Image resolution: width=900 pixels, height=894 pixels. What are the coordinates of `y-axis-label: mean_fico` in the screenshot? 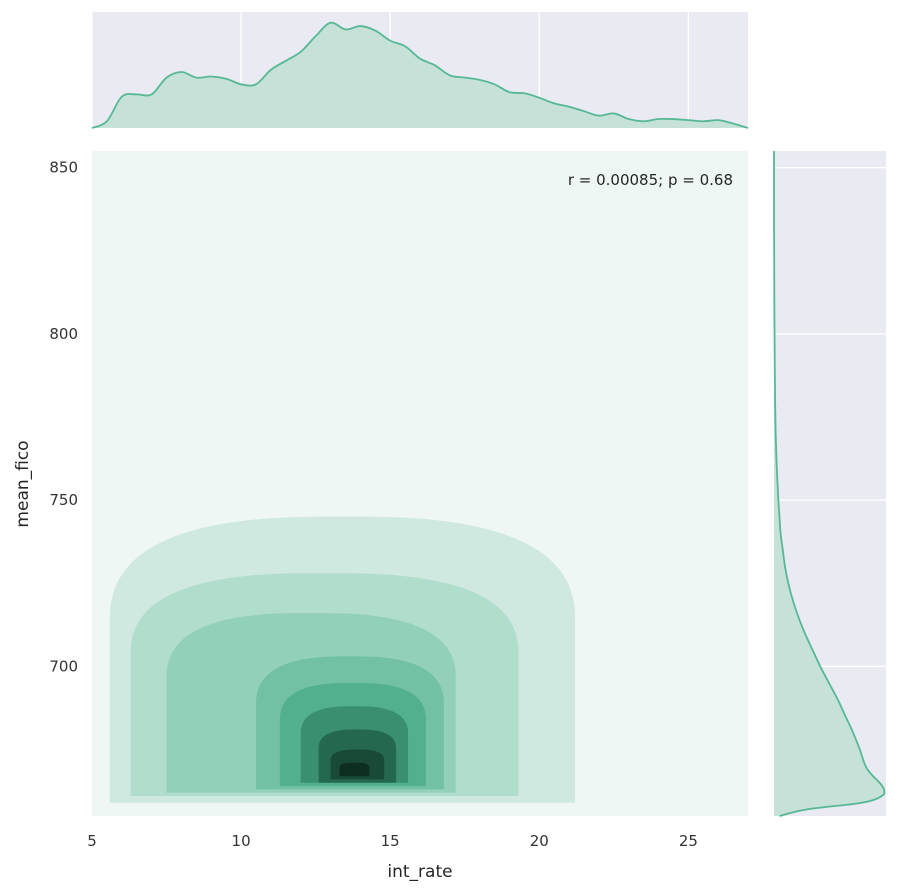 It's located at (23, 483).